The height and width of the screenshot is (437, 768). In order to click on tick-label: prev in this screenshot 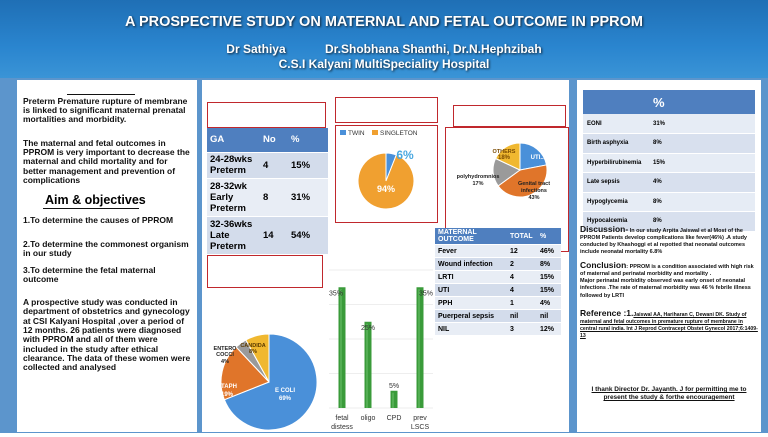, I will do `click(420, 418)`.